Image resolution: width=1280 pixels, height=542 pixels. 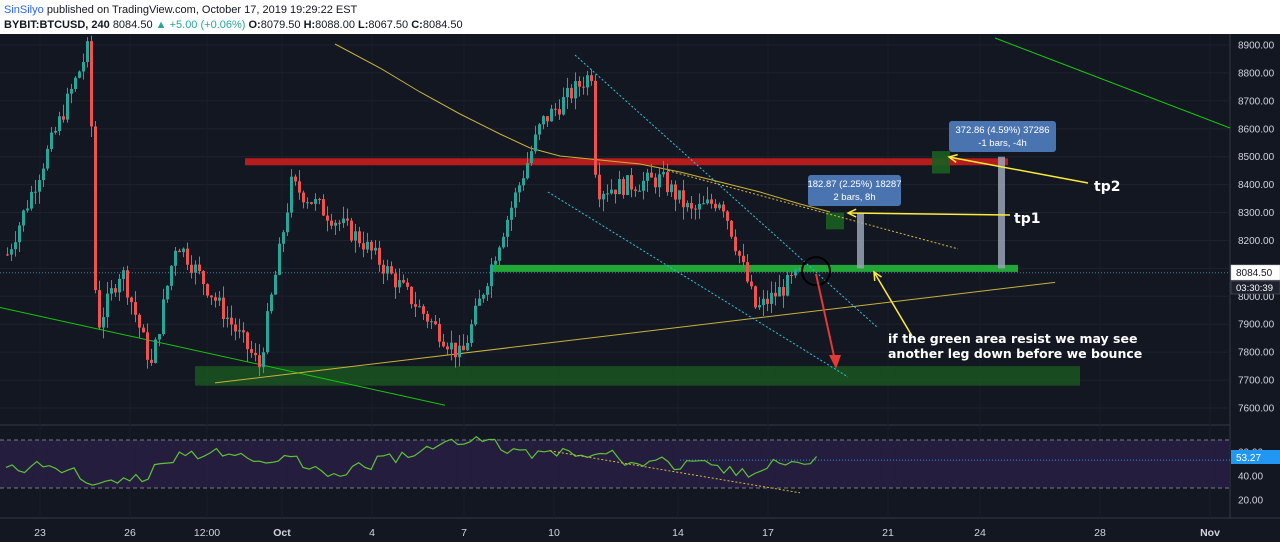 What do you see at coordinates (1002, 143) in the screenshot?
I see `measure-2-line2: -1 bars, -4h` at bounding box center [1002, 143].